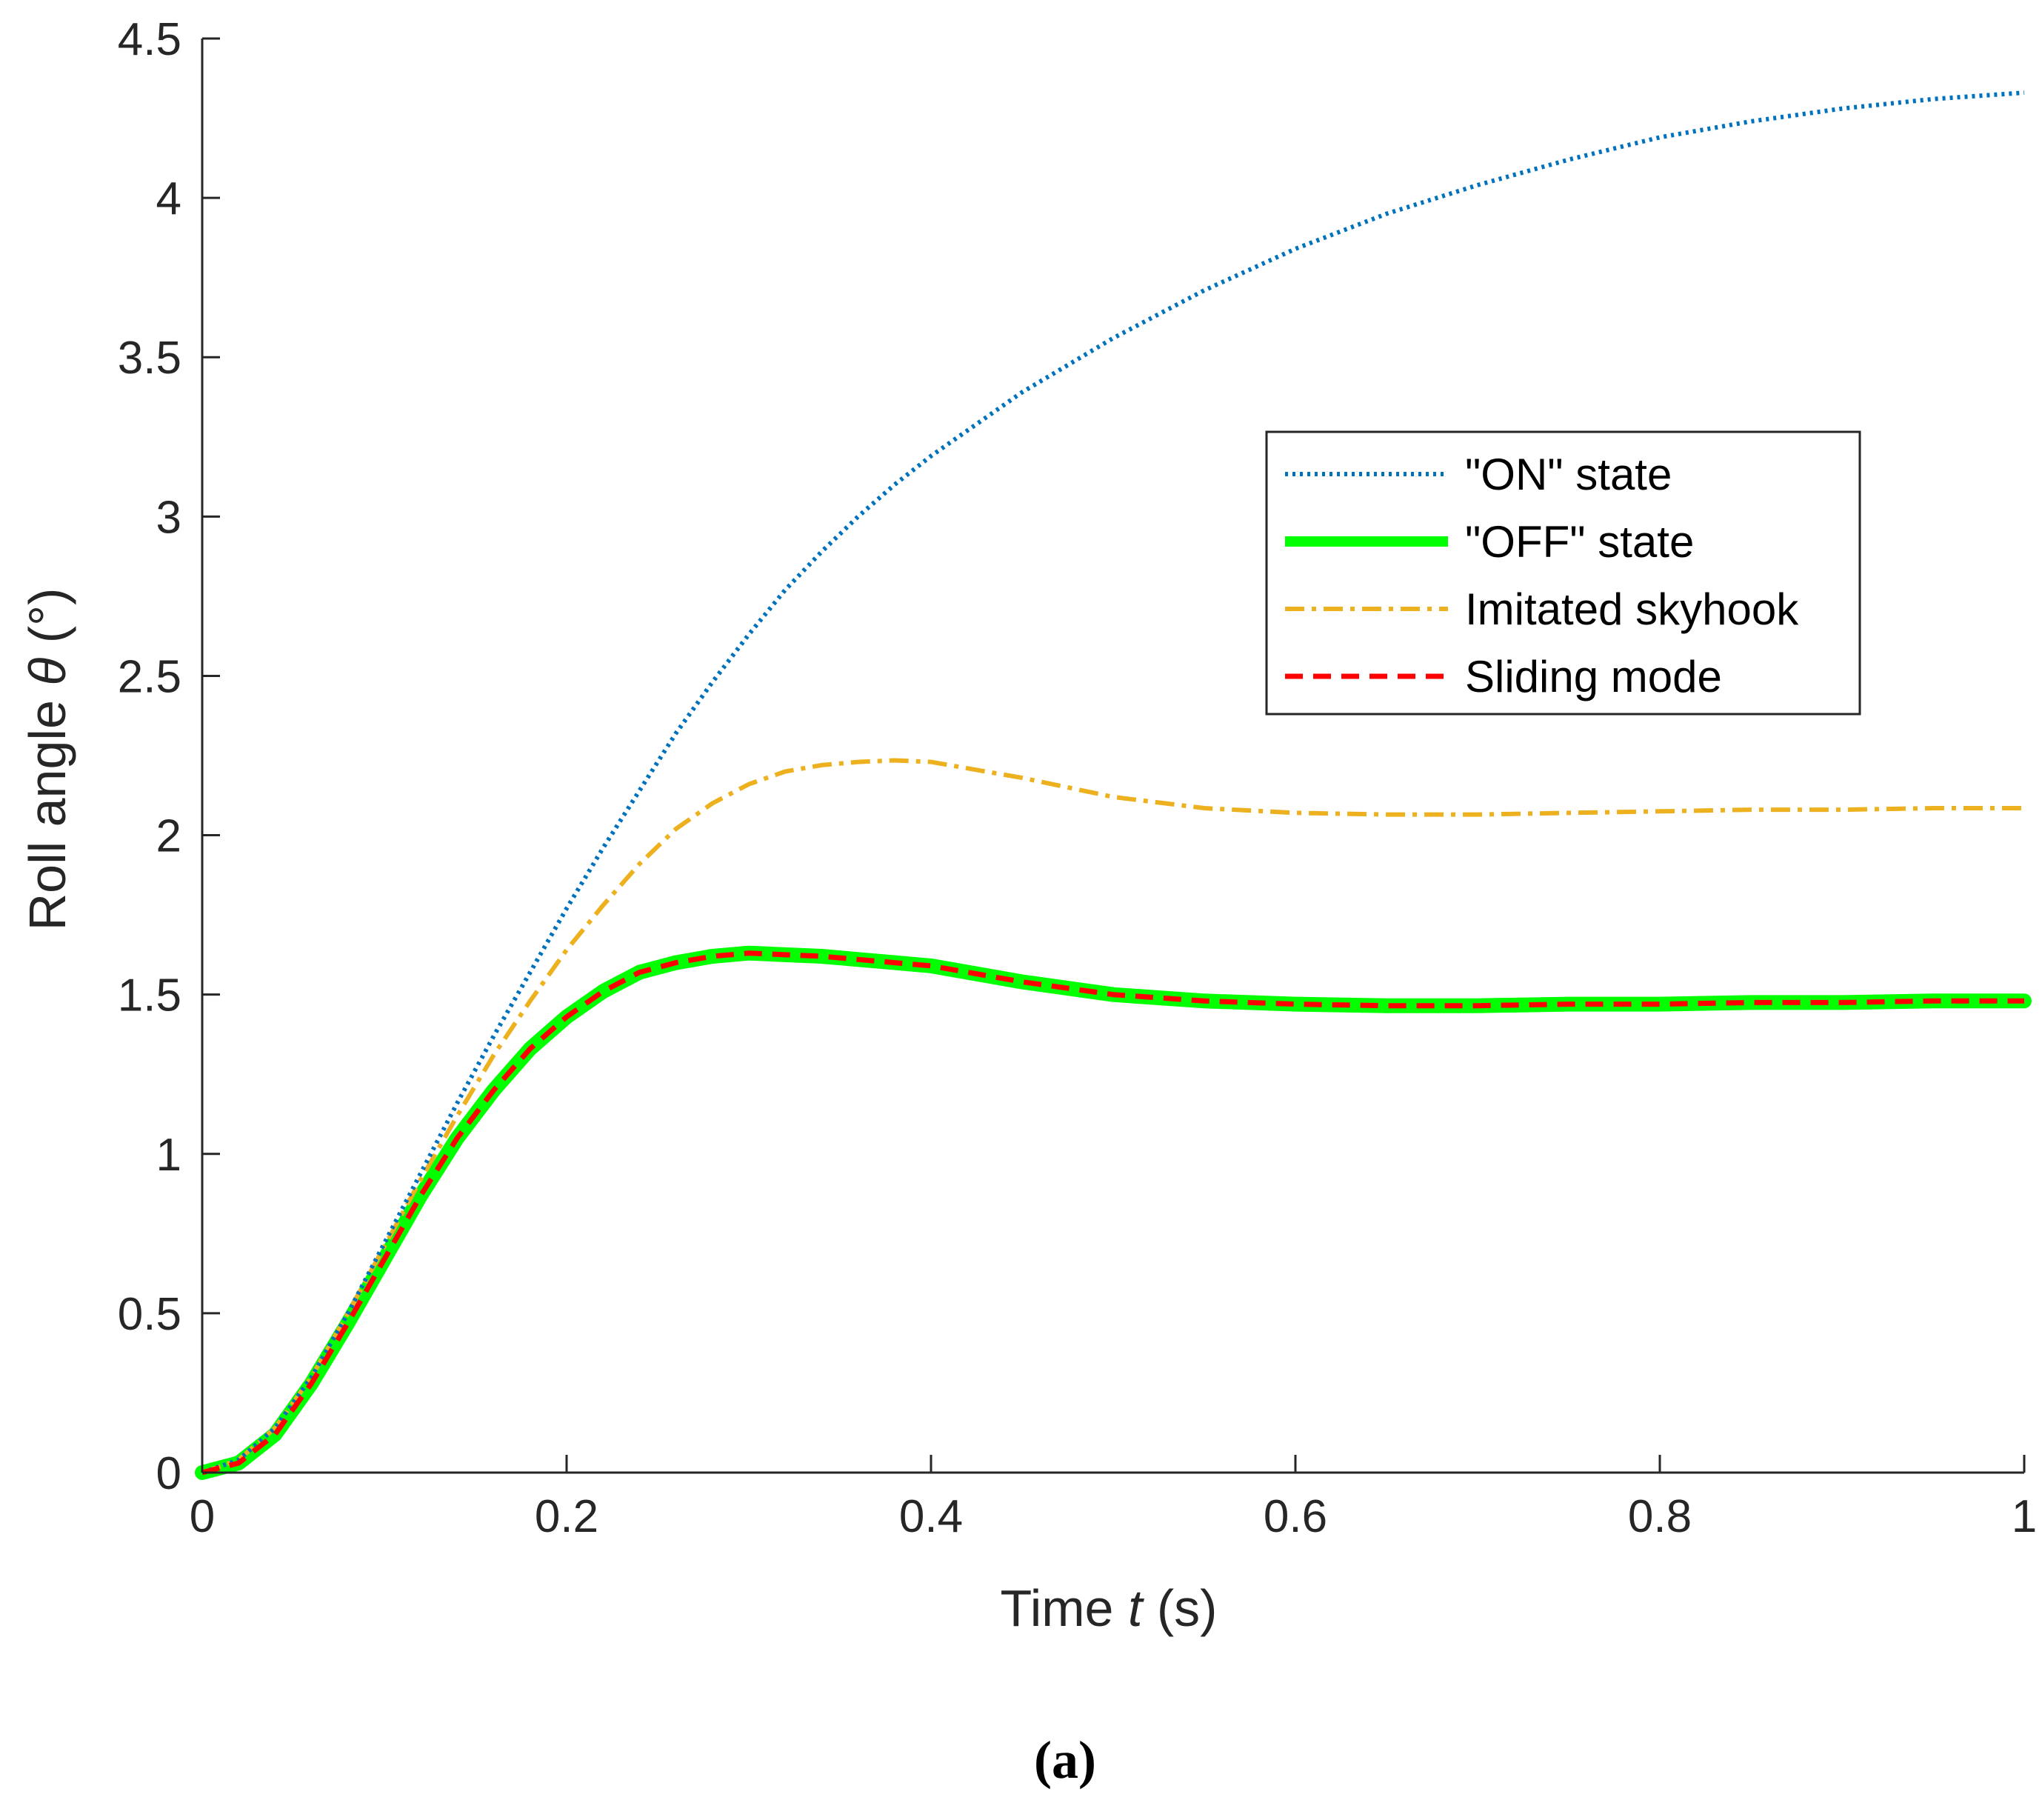  What do you see at coordinates (1632, 609) in the screenshot?
I see `legend-label: Imitated skyhook` at bounding box center [1632, 609].